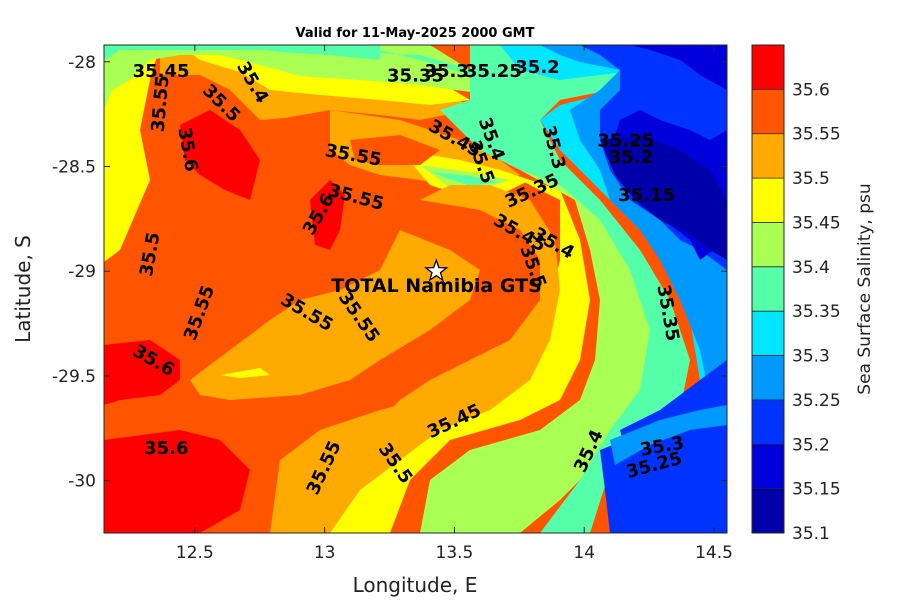 The height and width of the screenshot is (600, 900). I want to click on colorbar-tick-label: 35.55, so click(816, 135).